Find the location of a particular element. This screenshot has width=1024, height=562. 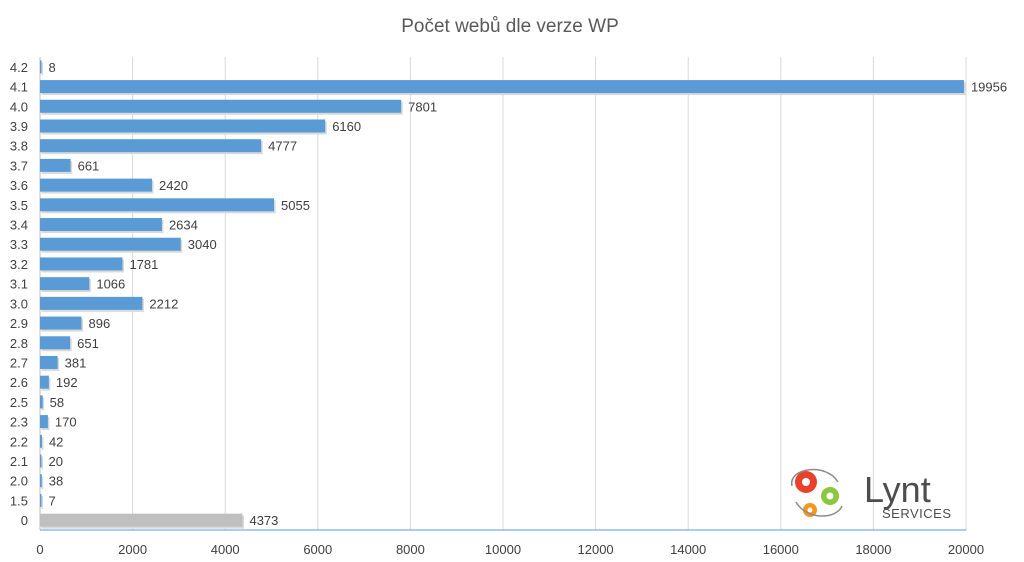

data-label: 1781 is located at coordinates (143, 264).